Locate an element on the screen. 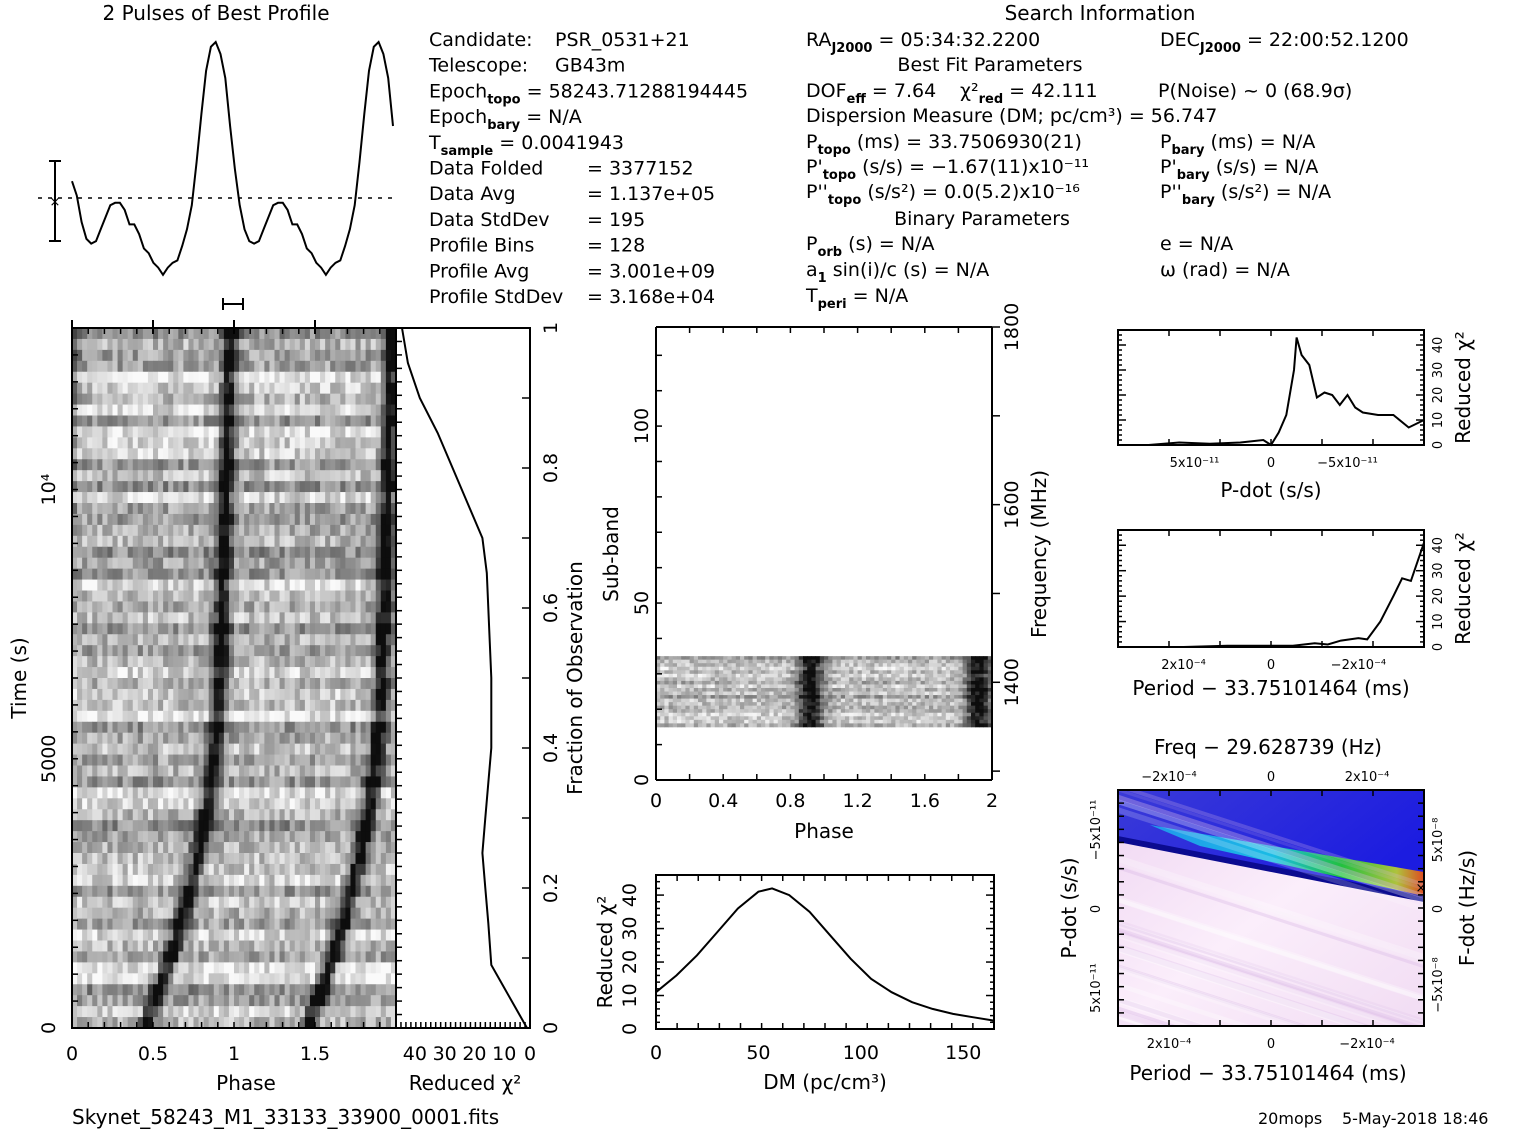 The height and width of the screenshot is (1133, 1517). info-row-key: Profile Bins is located at coordinates (481, 246).